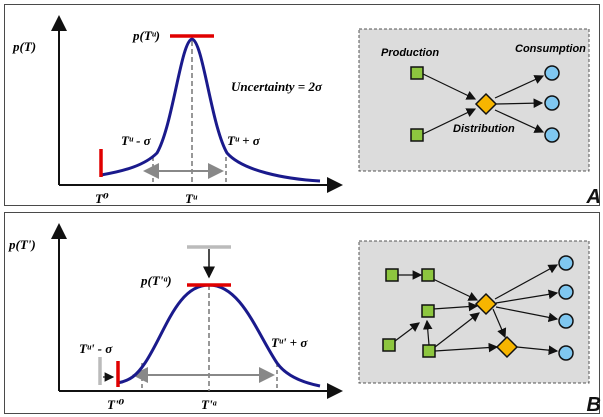  I want to click on consumption-label: Consumption, so click(550, 49).